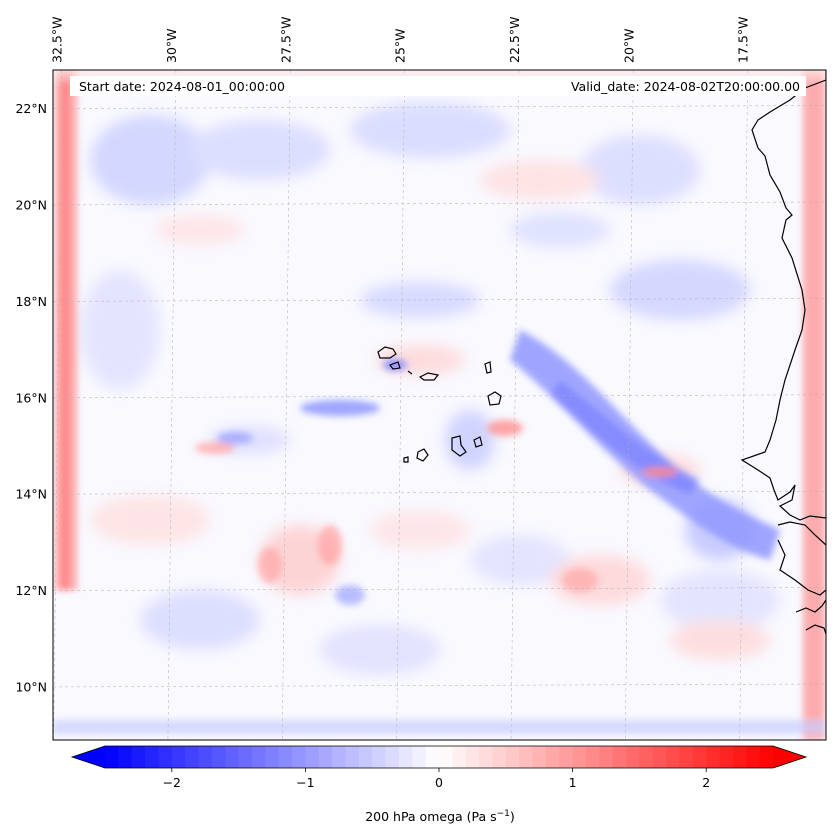  I want to click on colorbar-outline, so click(439, 757).